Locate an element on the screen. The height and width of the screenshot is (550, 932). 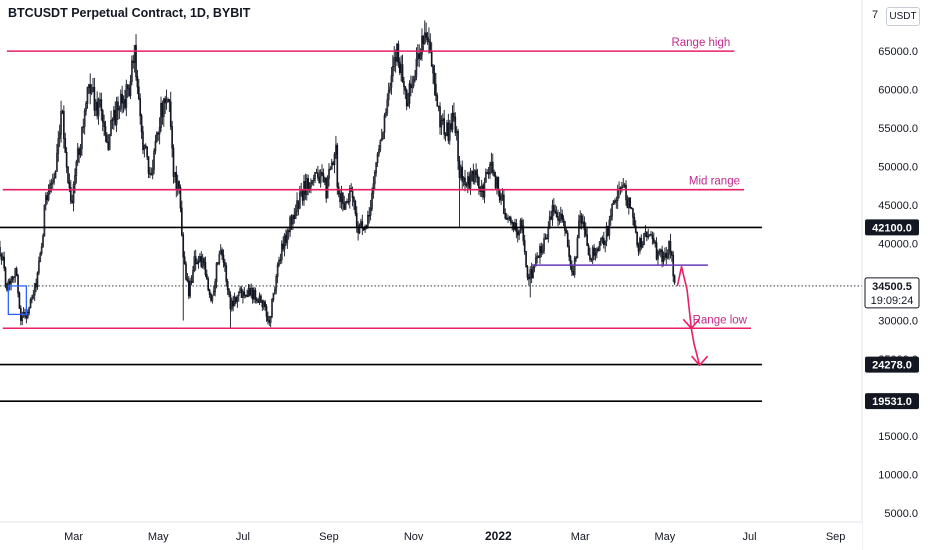
price-tag-label: 42100.0 is located at coordinates (892, 228).